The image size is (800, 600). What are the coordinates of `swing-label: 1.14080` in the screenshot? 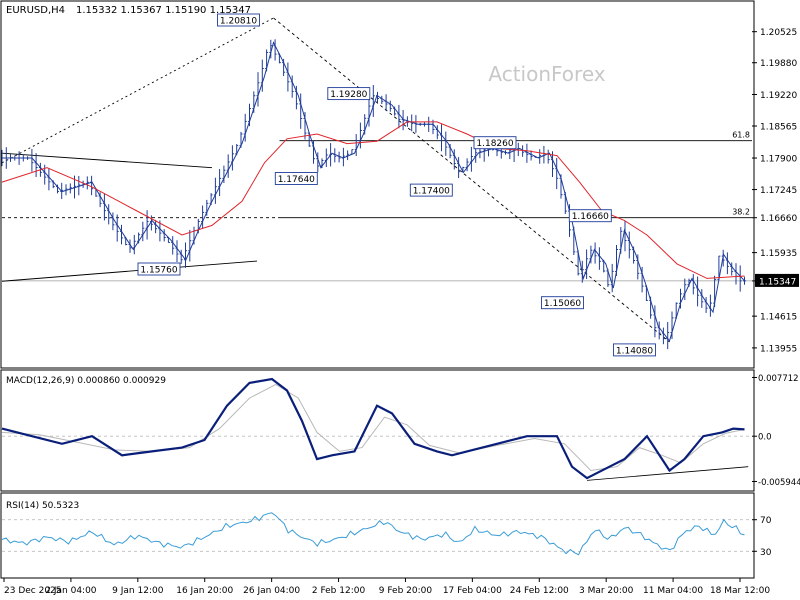 It's located at (634, 351).